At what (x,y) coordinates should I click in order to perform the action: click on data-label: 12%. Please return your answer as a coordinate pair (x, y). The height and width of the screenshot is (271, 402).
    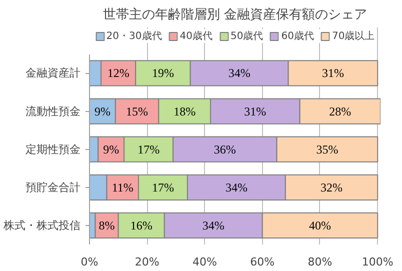
    Looking at the image, I should click on (118, 73).